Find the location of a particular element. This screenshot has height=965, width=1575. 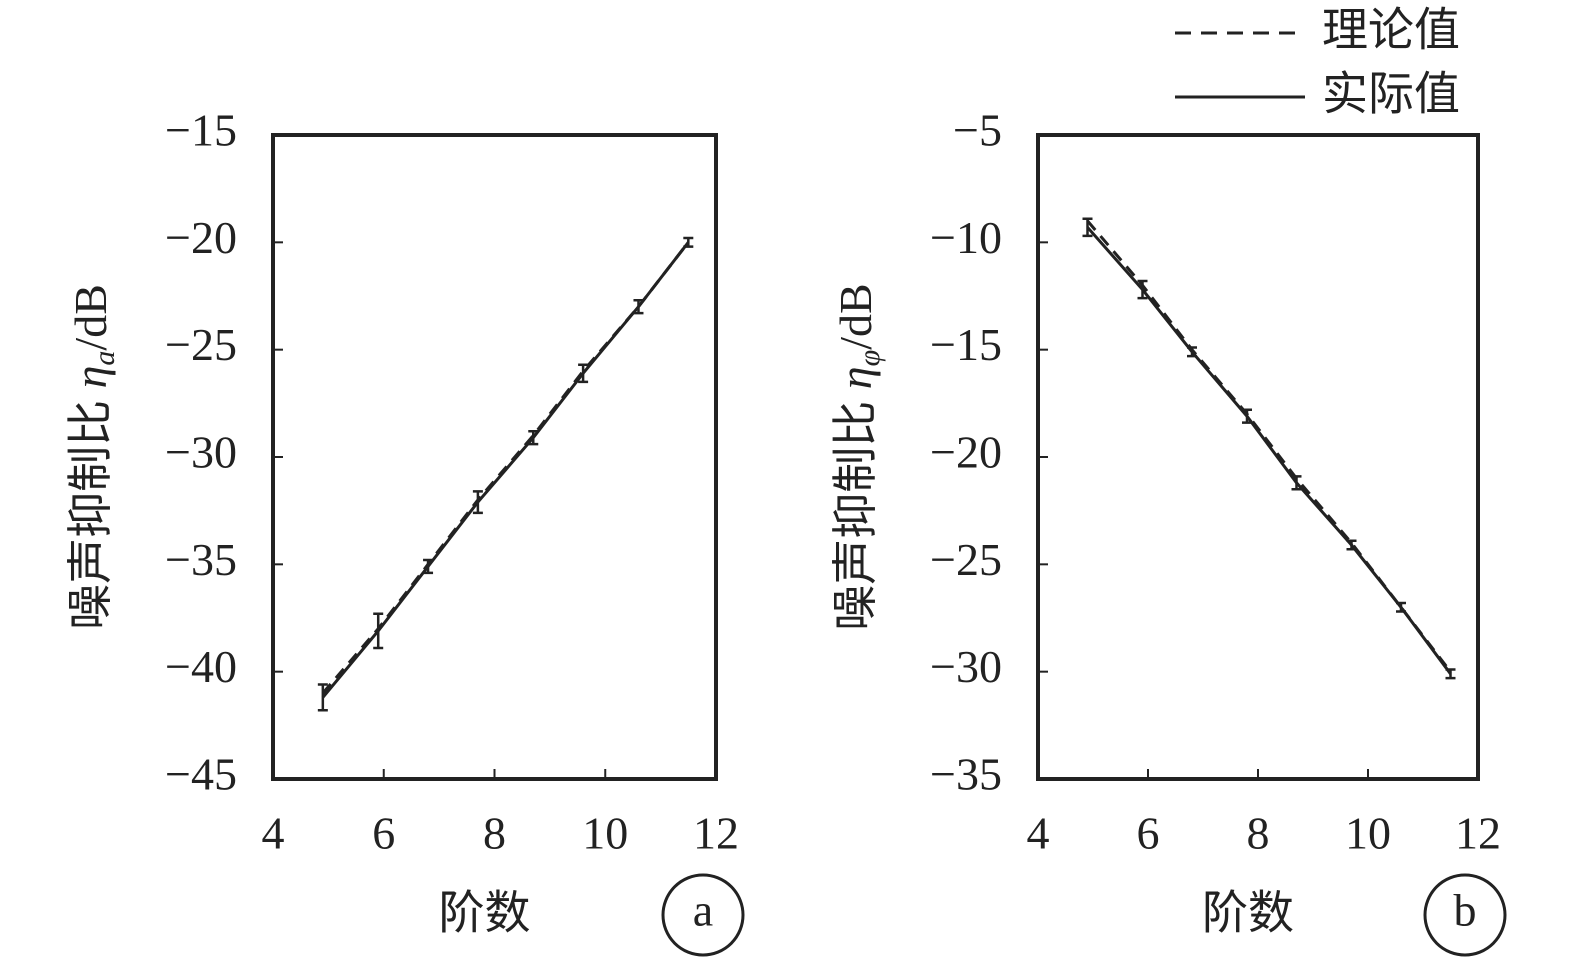

y-axis-label-part: a is located at coordinates (104, 358).